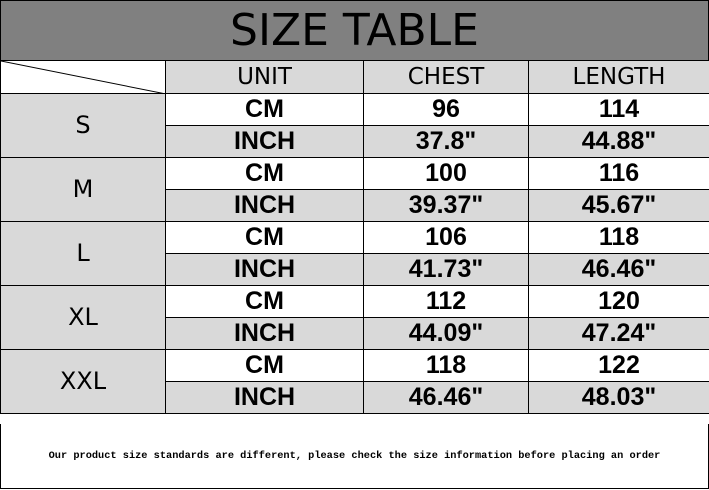 This screenshot has width=709, height=490. I want to click on table-row: L CM 106 118, so click(354, 253).